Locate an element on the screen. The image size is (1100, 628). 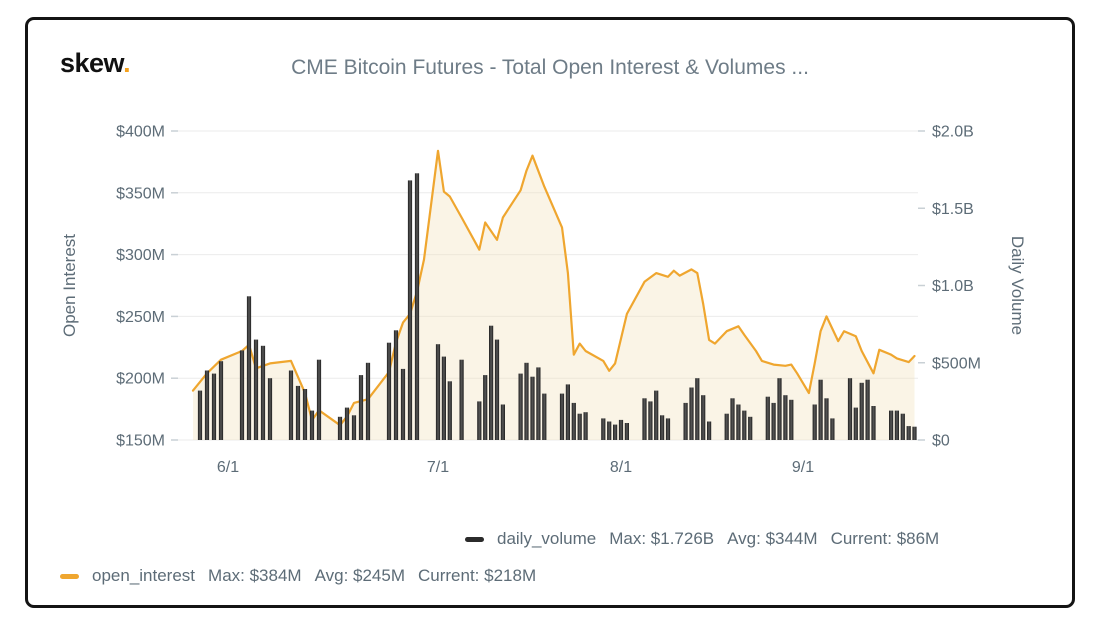
open-interest-swatch-icon is located at coordinates (69, 576).